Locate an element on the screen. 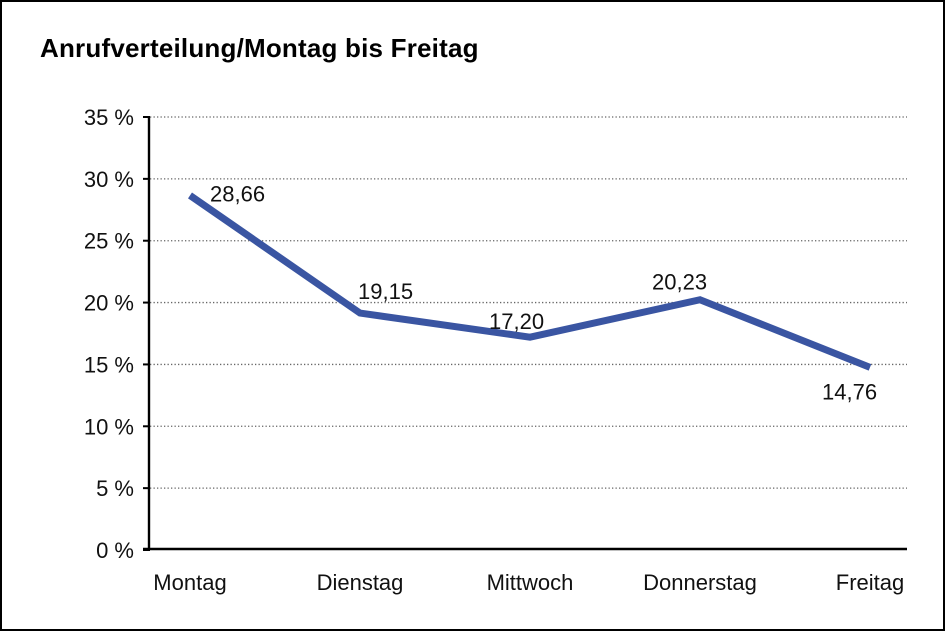 The height and width of the screenshot is (631, 945). y-axis-label: 35 % is located at coordinates (109, 117).